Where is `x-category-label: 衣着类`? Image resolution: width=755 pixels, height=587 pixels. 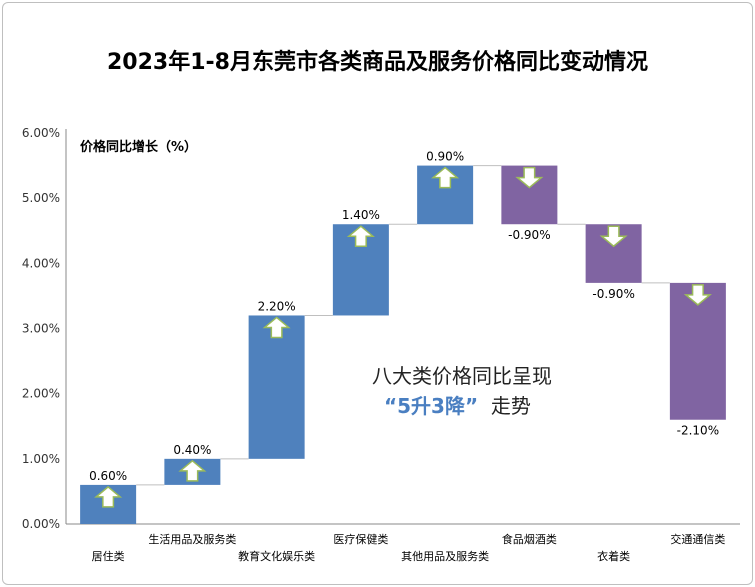 x-category-label: 衣着类 is located at coordinates (613, 556).